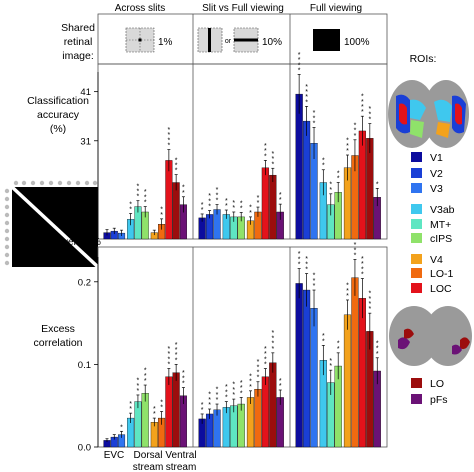  What do you see at coordinates (226, 206) in the screenshot?
I see `classification-sig-star-1-3-0: *` at bounding box center [226, 206].